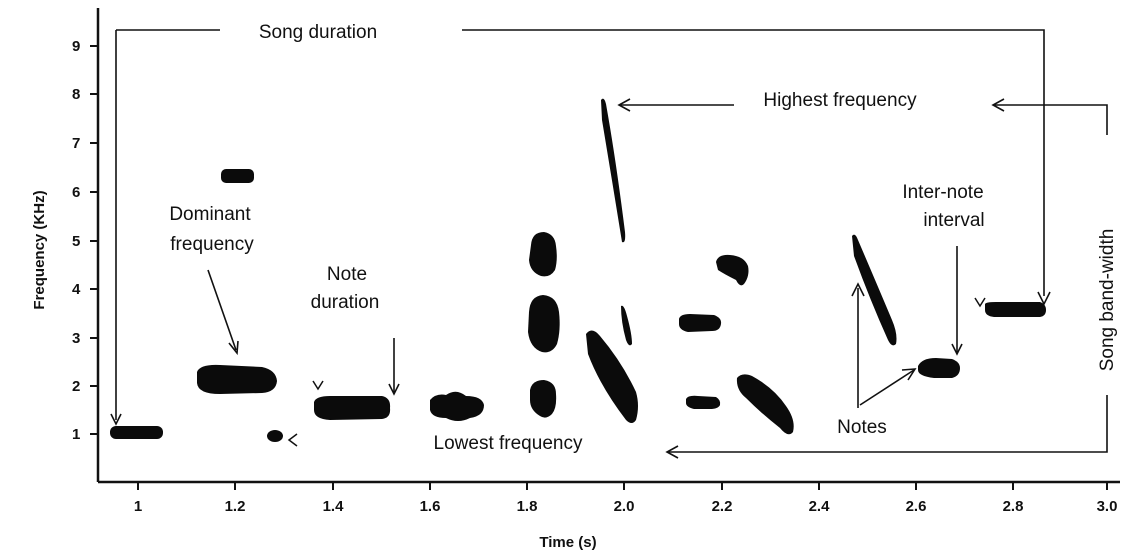 Image resolution: width=1136 pixels, height=555 pixels. Describe the element at coordinates (212, 244) in the screenshot. I see `dominant-frequency-label-line2: frequency` at that location.